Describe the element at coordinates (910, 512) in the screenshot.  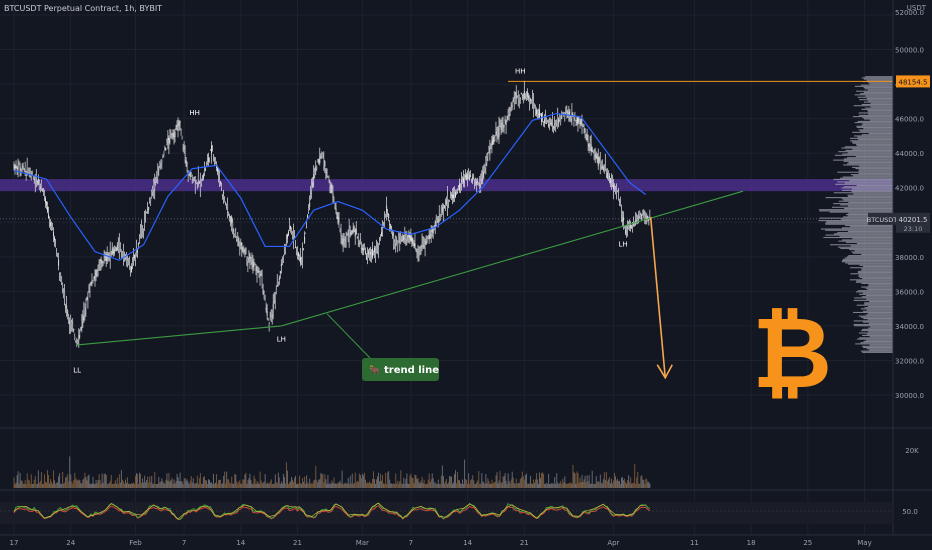
I see `oscillator-axis-label: 50.0` at that location.